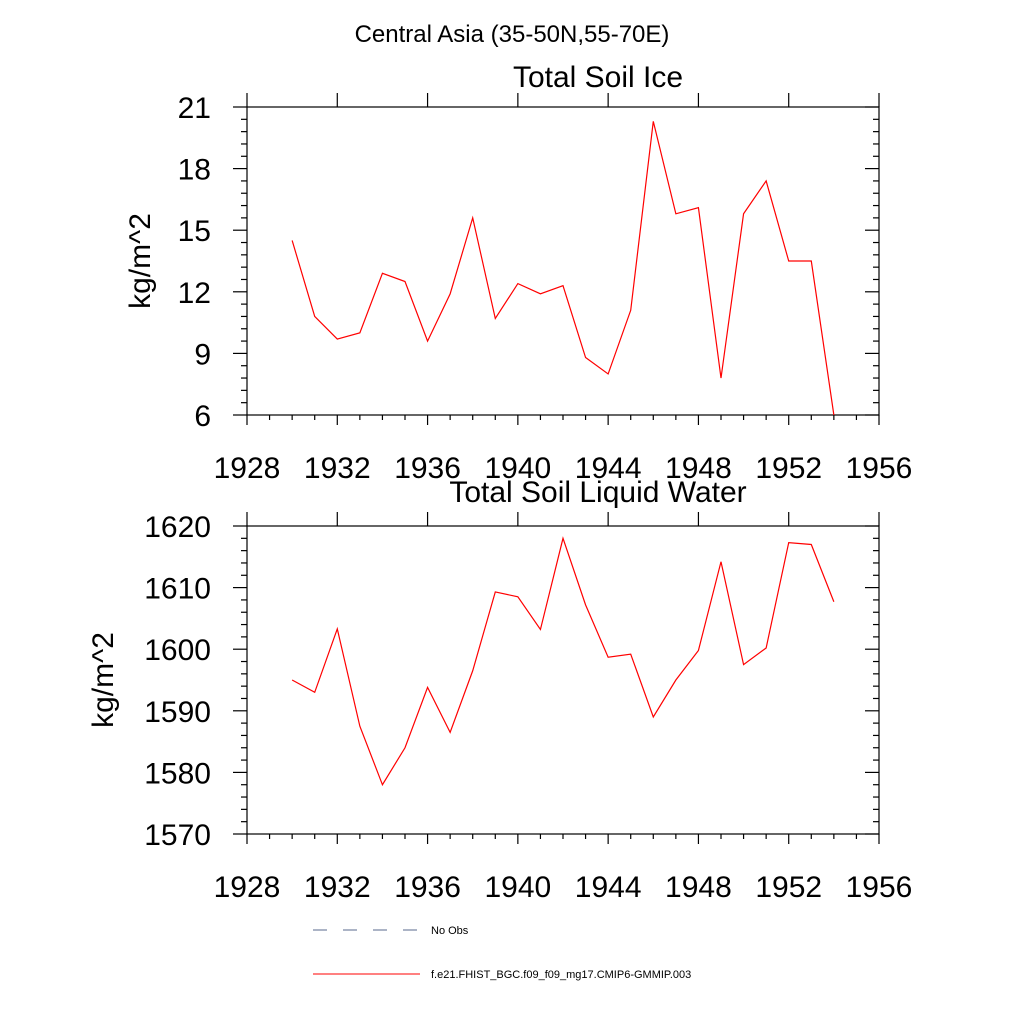 The width and height of the screenshot is (1024, 1024). What do you see at coordinates (177, 773) in the screenshot?
I see `soil-liquid-ytick-label: 1580` at bounding box center [177, 773].